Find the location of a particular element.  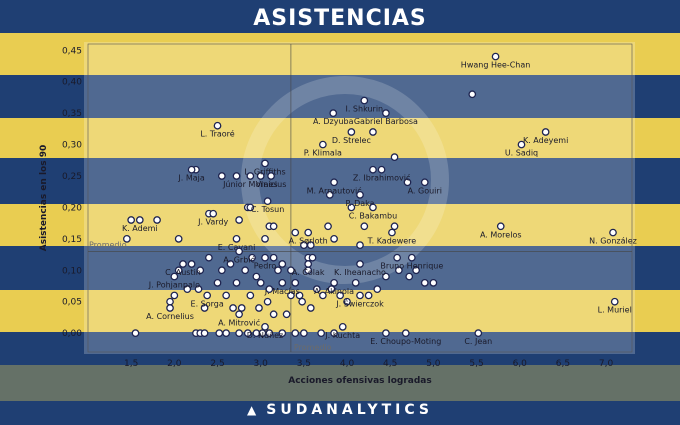

point-label: P. Klimala is located at coordinates (323, 153).